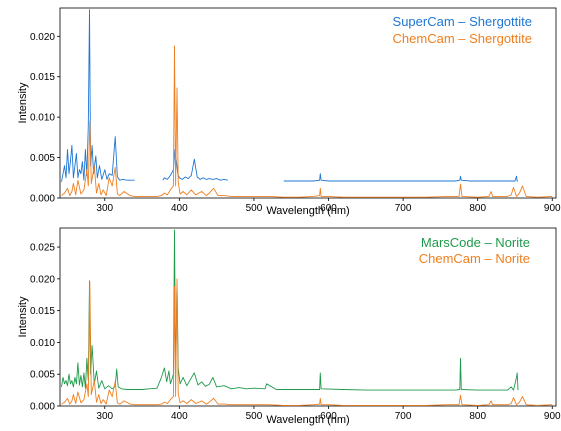  Describe the element at coordinates (462, 21) in the screenshot. I see `legend-entry-supercam: SuperCam – Shergottite` at that location.